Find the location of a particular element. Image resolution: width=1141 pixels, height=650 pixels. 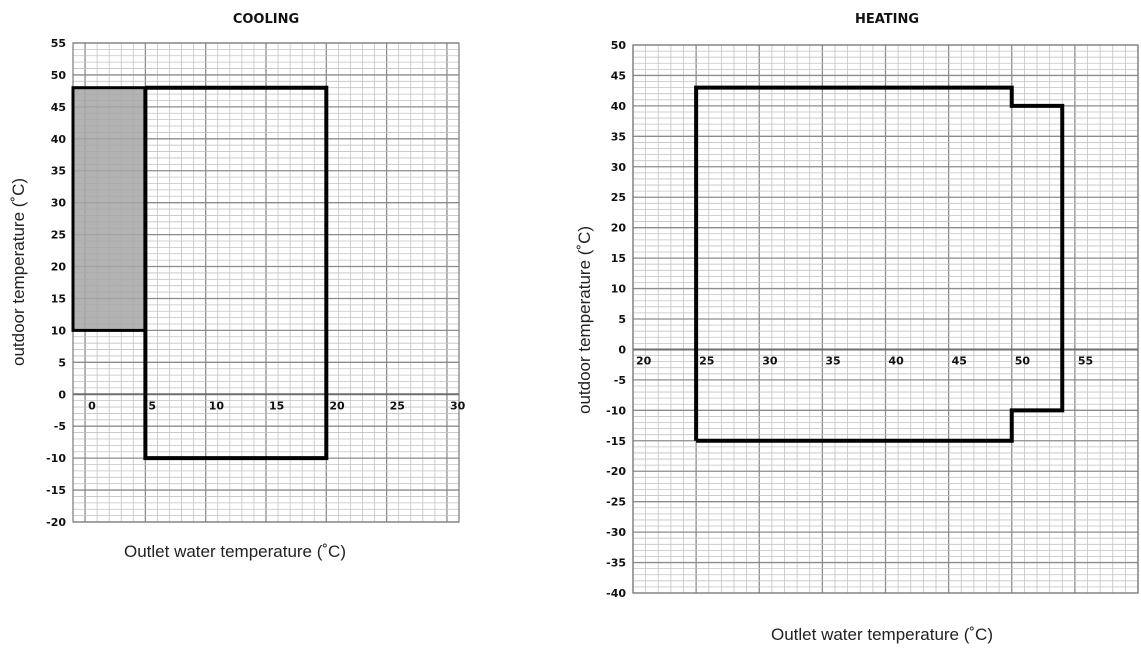

cooling-x-tick-label: 25 is located at coordinates (397, 405).